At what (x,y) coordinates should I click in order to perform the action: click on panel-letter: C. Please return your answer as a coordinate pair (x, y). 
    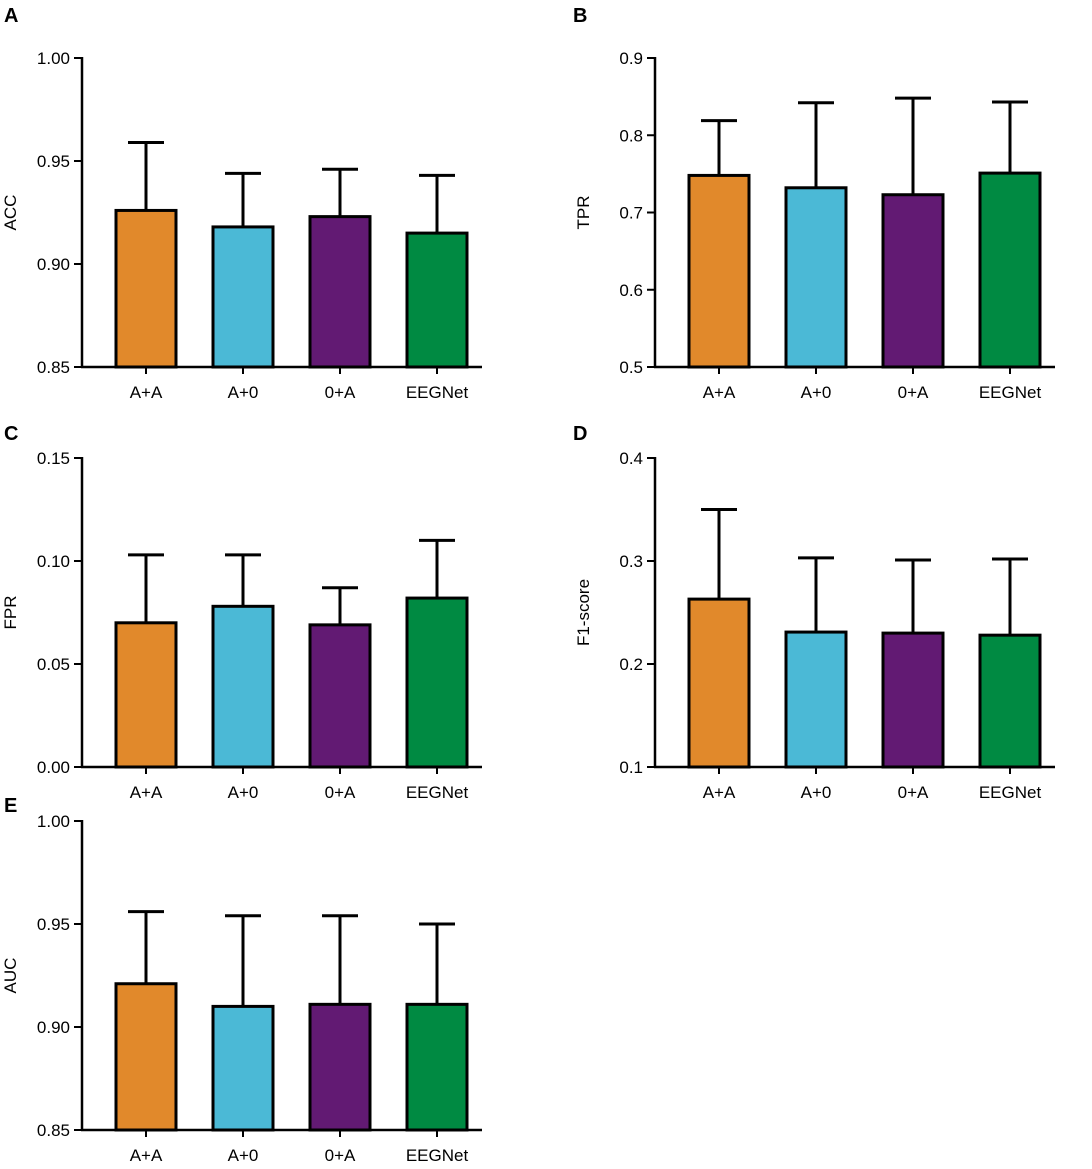
    Looking at the image, I should click on (11, 434).